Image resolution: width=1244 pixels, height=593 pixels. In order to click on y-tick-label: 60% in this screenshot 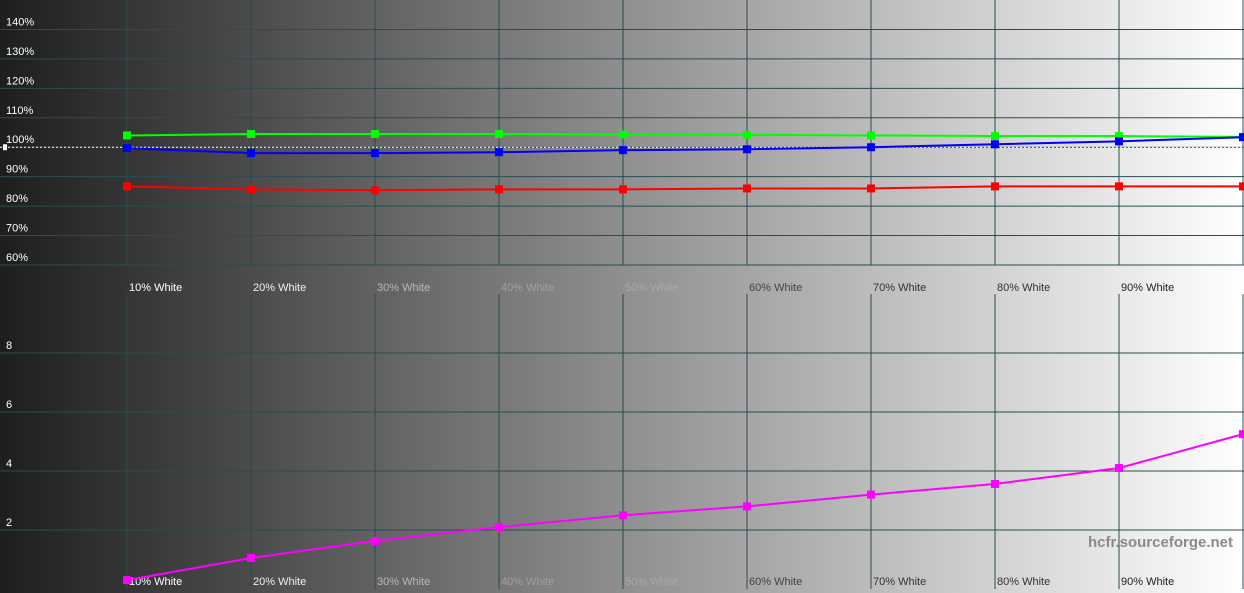, I will do `click(17, 258)`.